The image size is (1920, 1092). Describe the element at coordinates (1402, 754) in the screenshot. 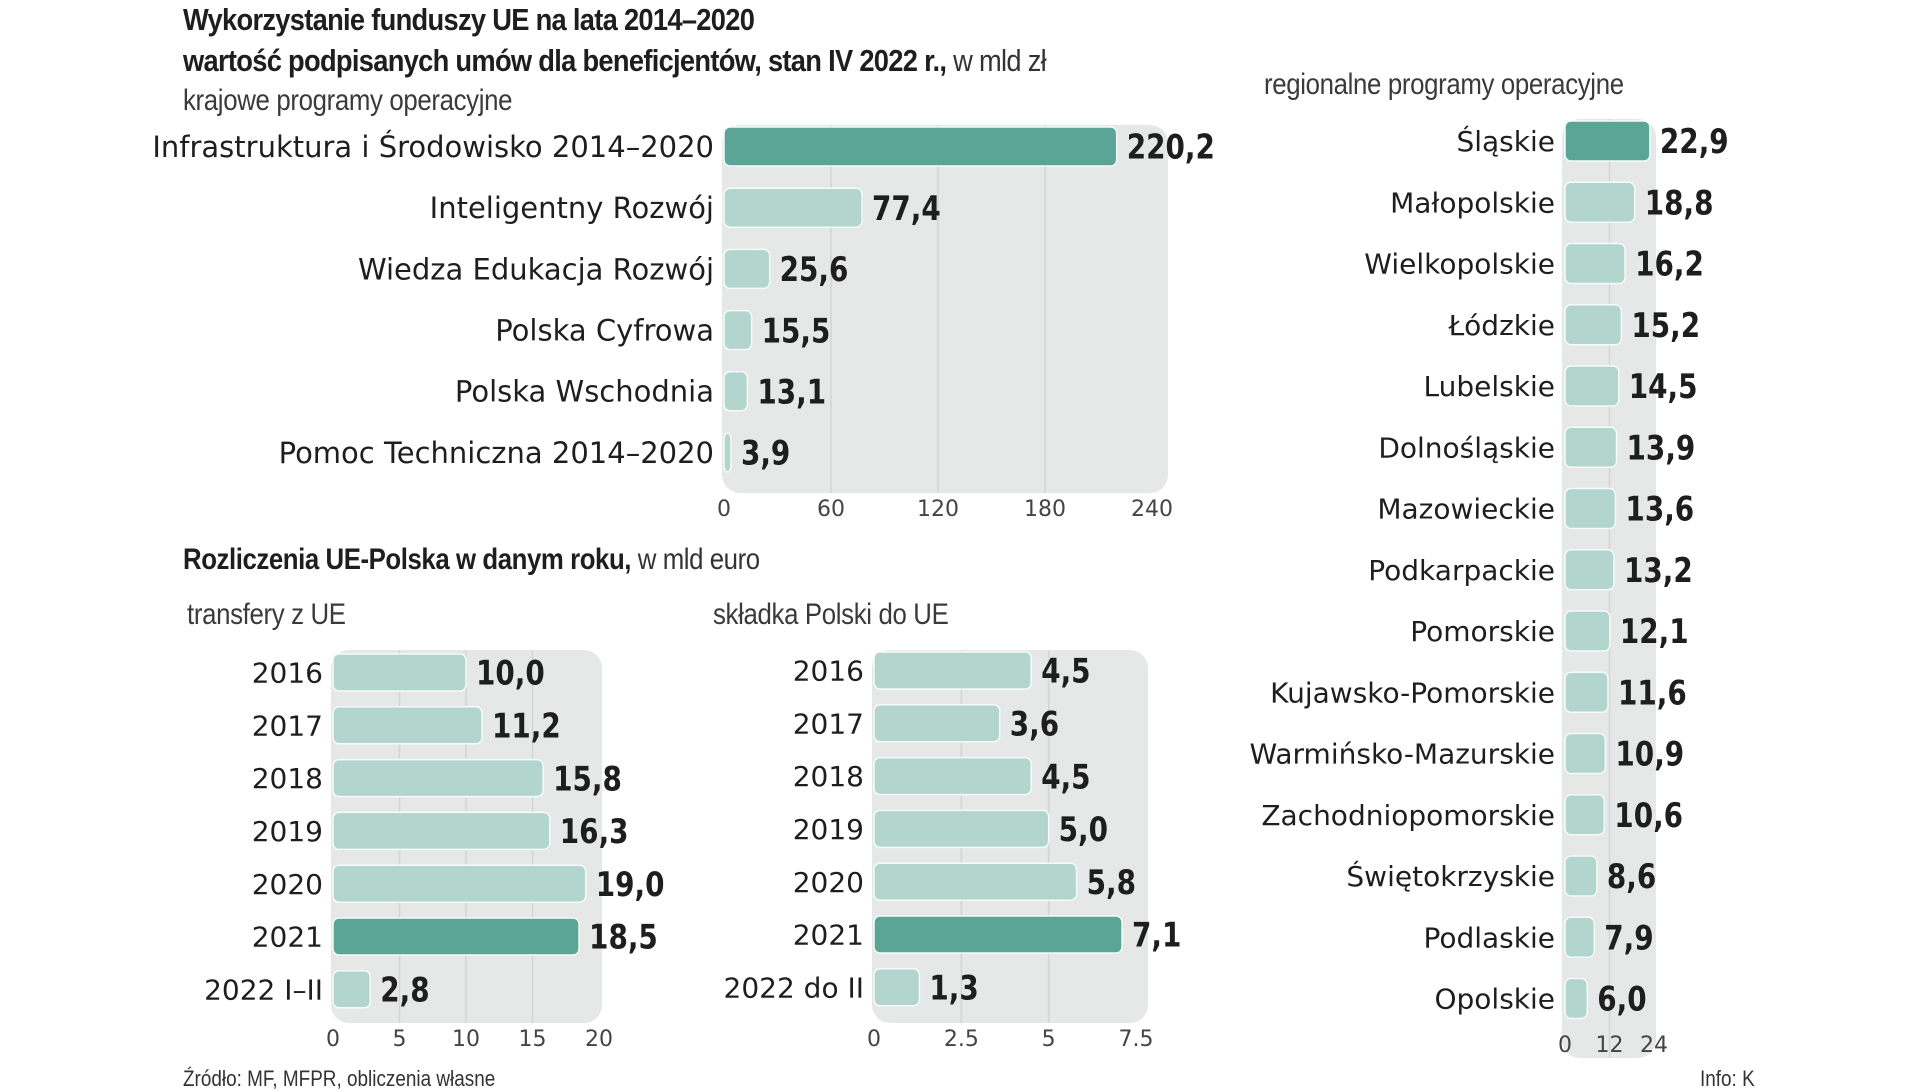

I see `regional-category-label: Warmińsko-Mazurskie` at that location.